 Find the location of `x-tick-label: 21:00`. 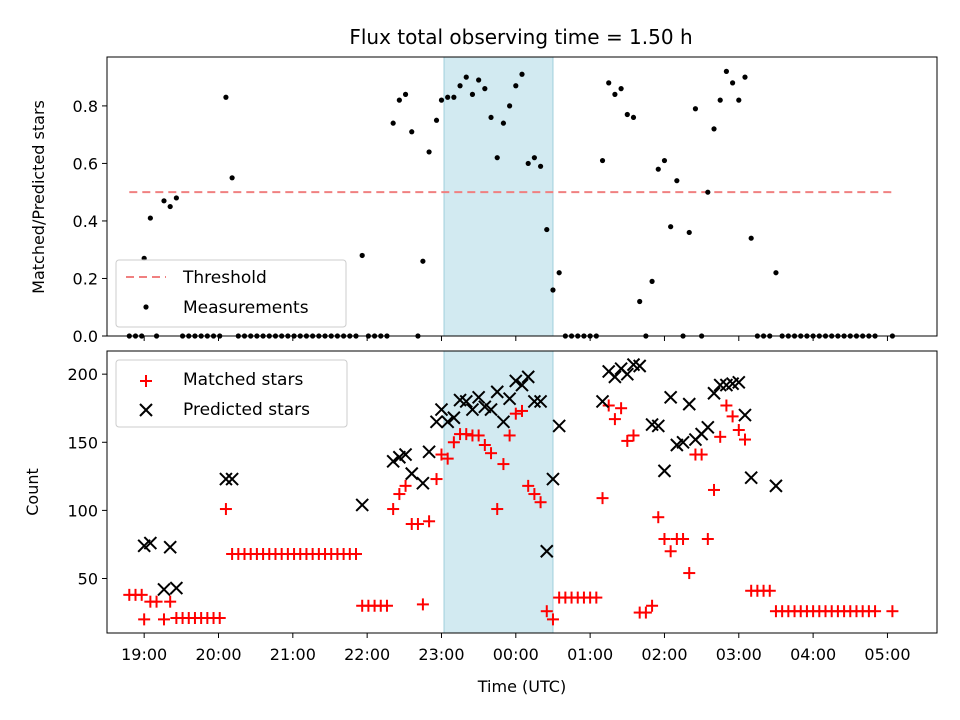

x-tick-label: 21:00 is located at coordinates (293, 654).